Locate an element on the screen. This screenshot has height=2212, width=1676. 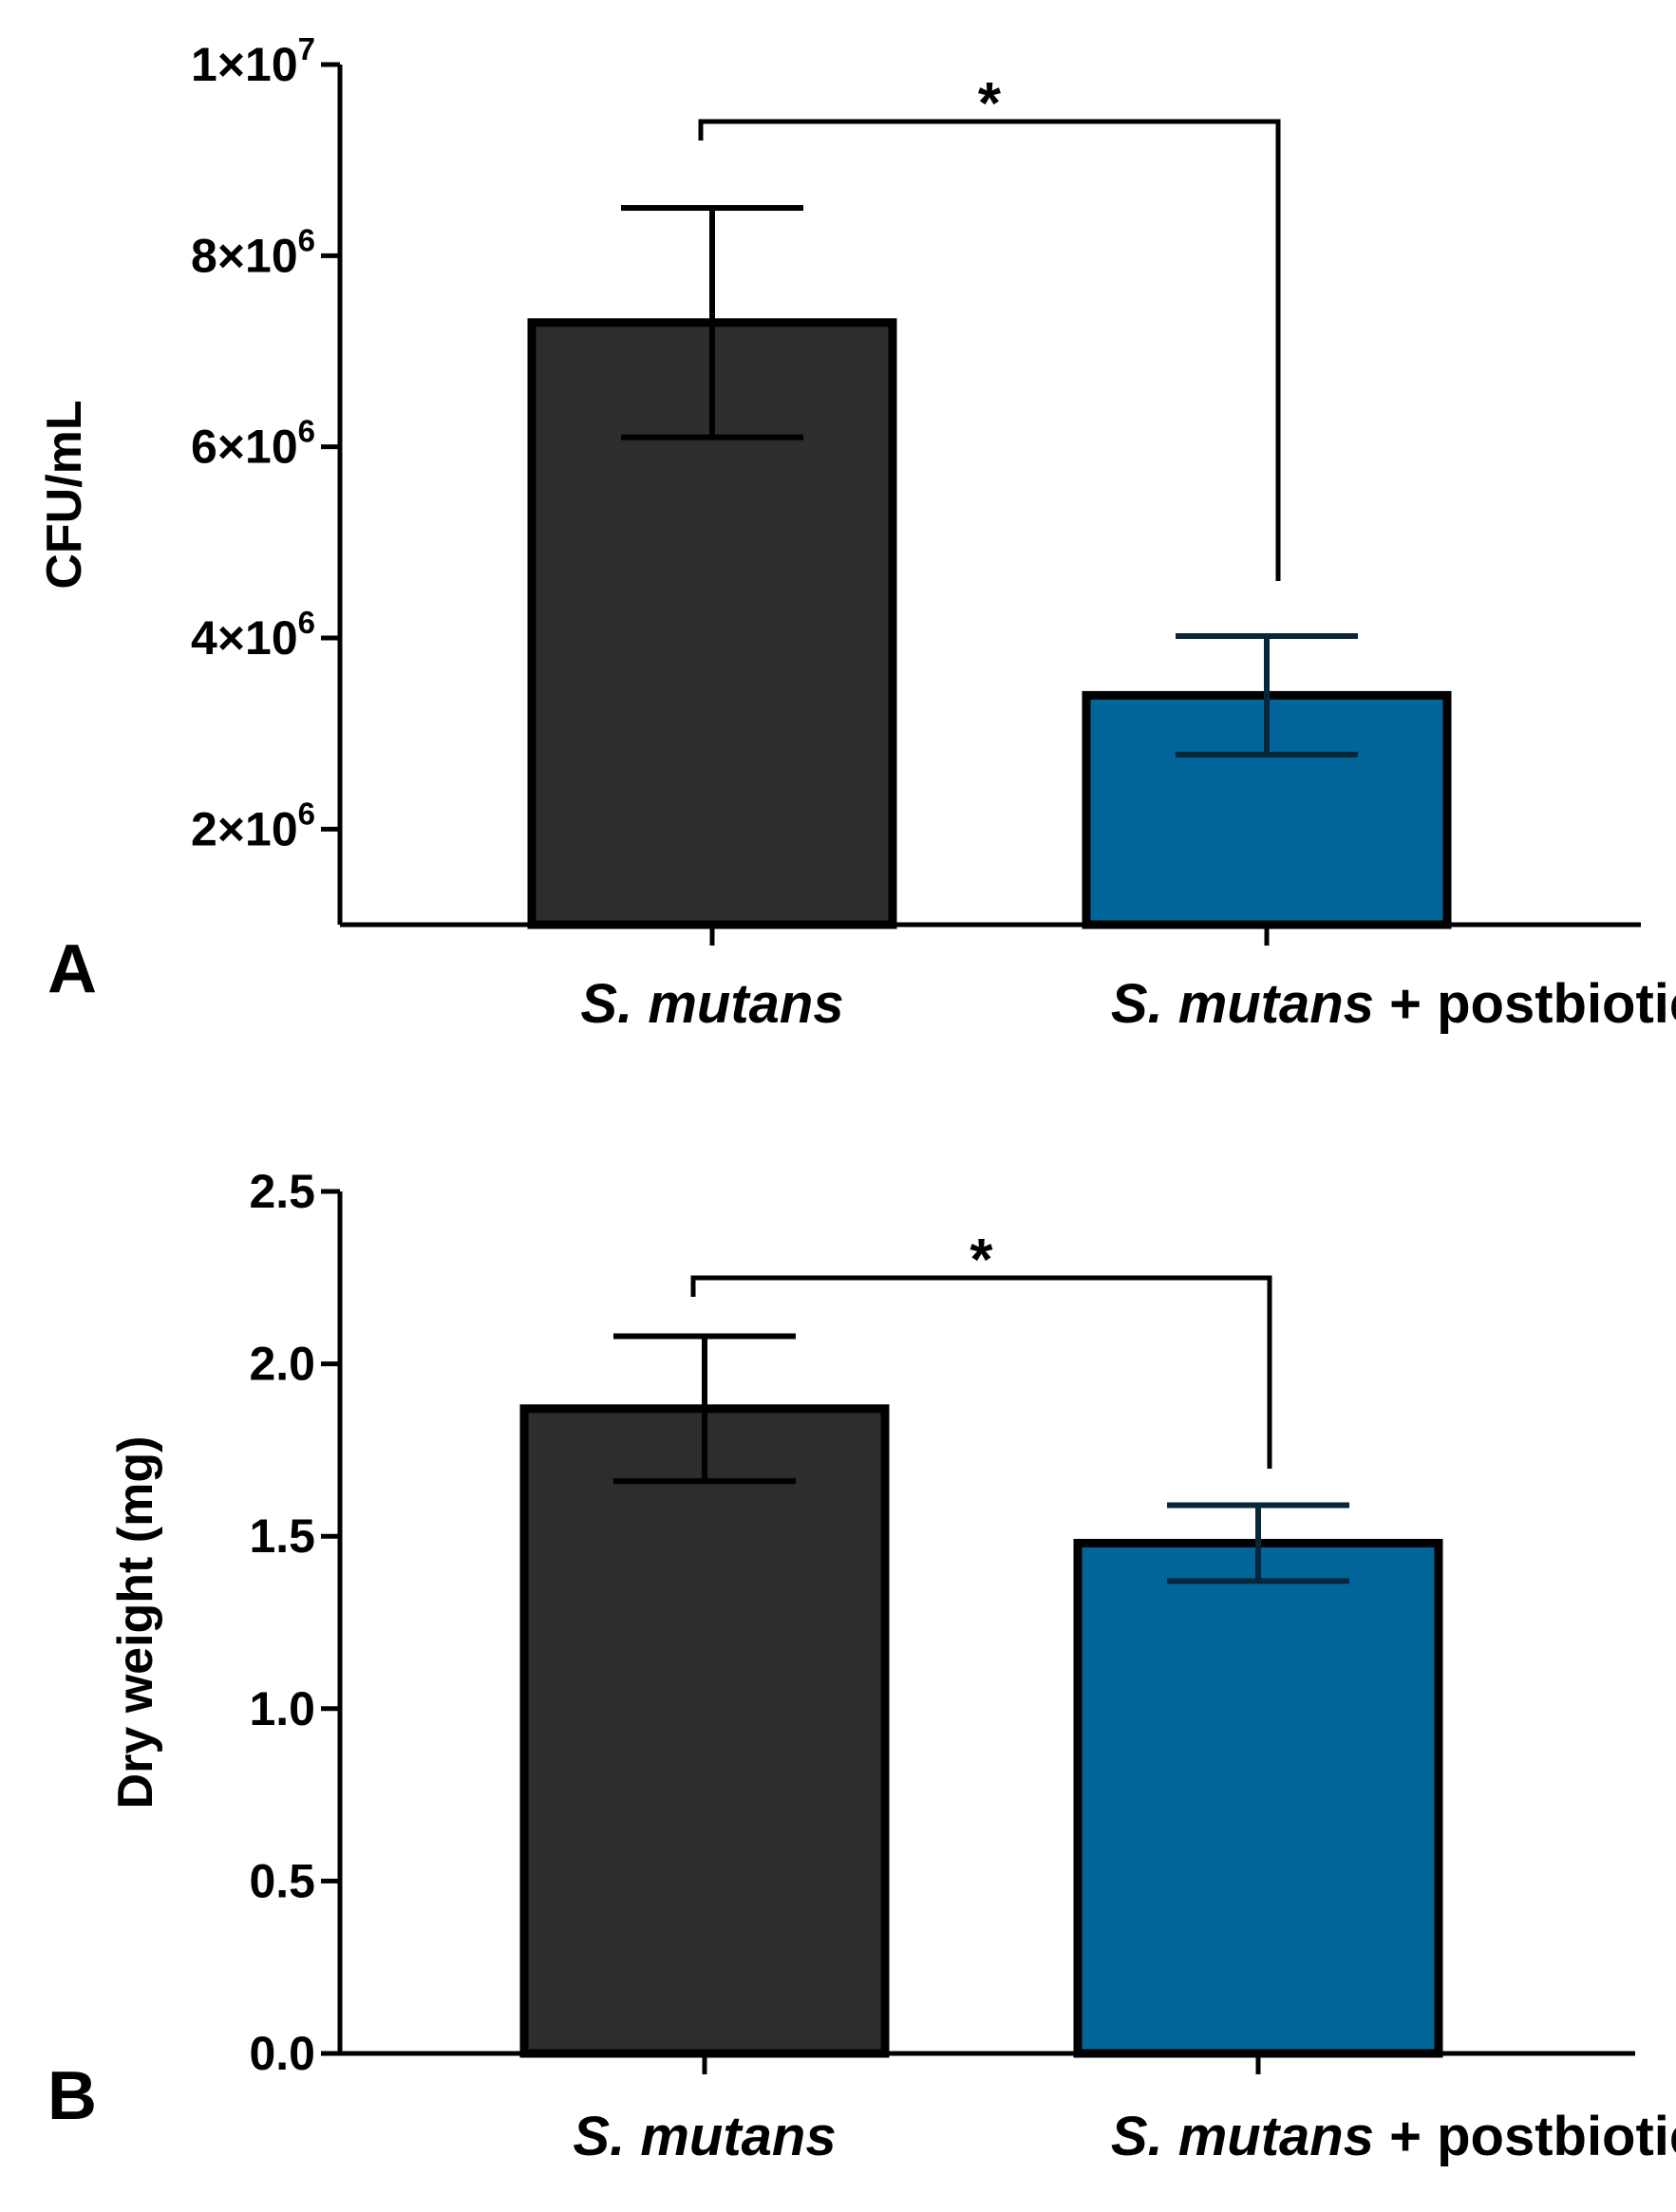
panel-a-y-tick-label: 4×10⁶ is located at coordinates (253, 635).